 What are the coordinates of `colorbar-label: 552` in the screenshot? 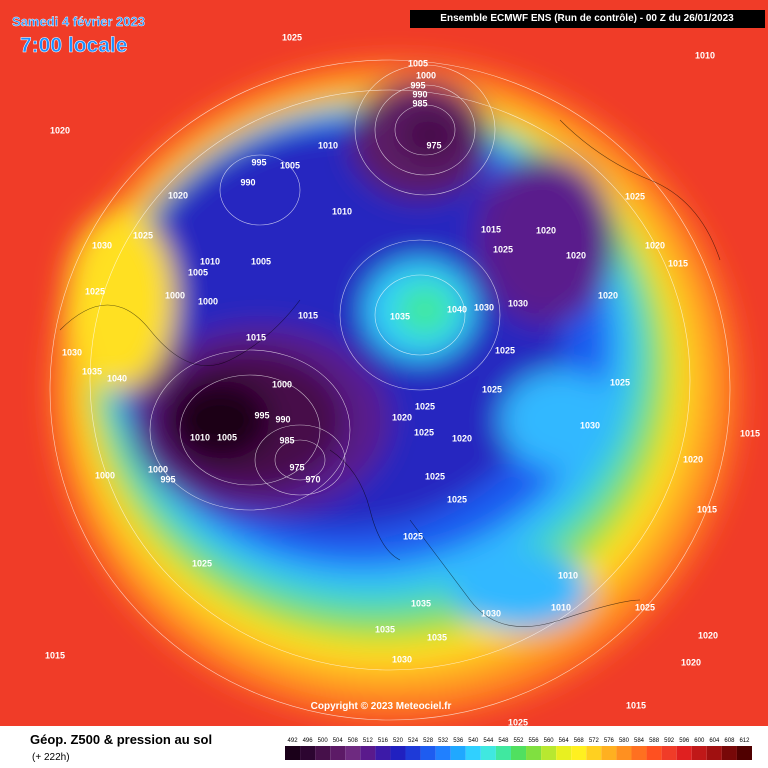 It's located at (518, 741).